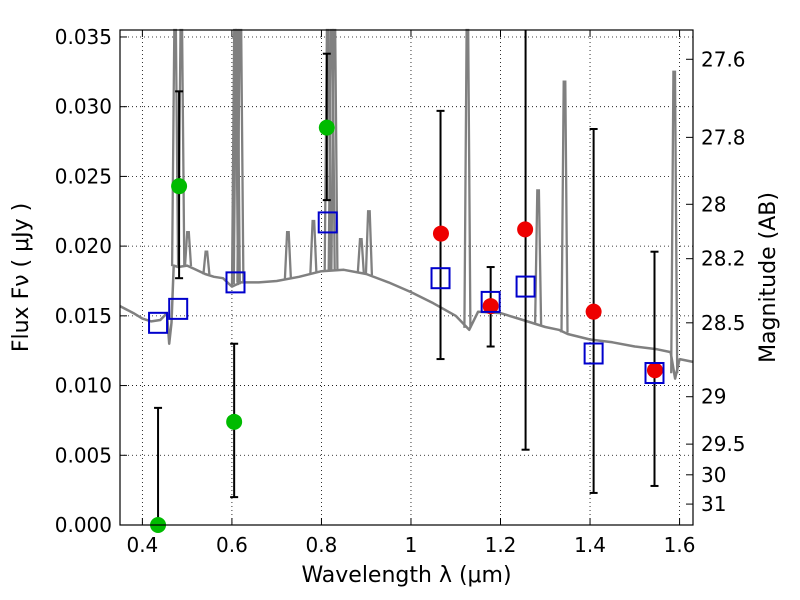  Describe the element at coordinates (83, 316) in the screenshot. I see `y-tick-label: 0.015` at that location.